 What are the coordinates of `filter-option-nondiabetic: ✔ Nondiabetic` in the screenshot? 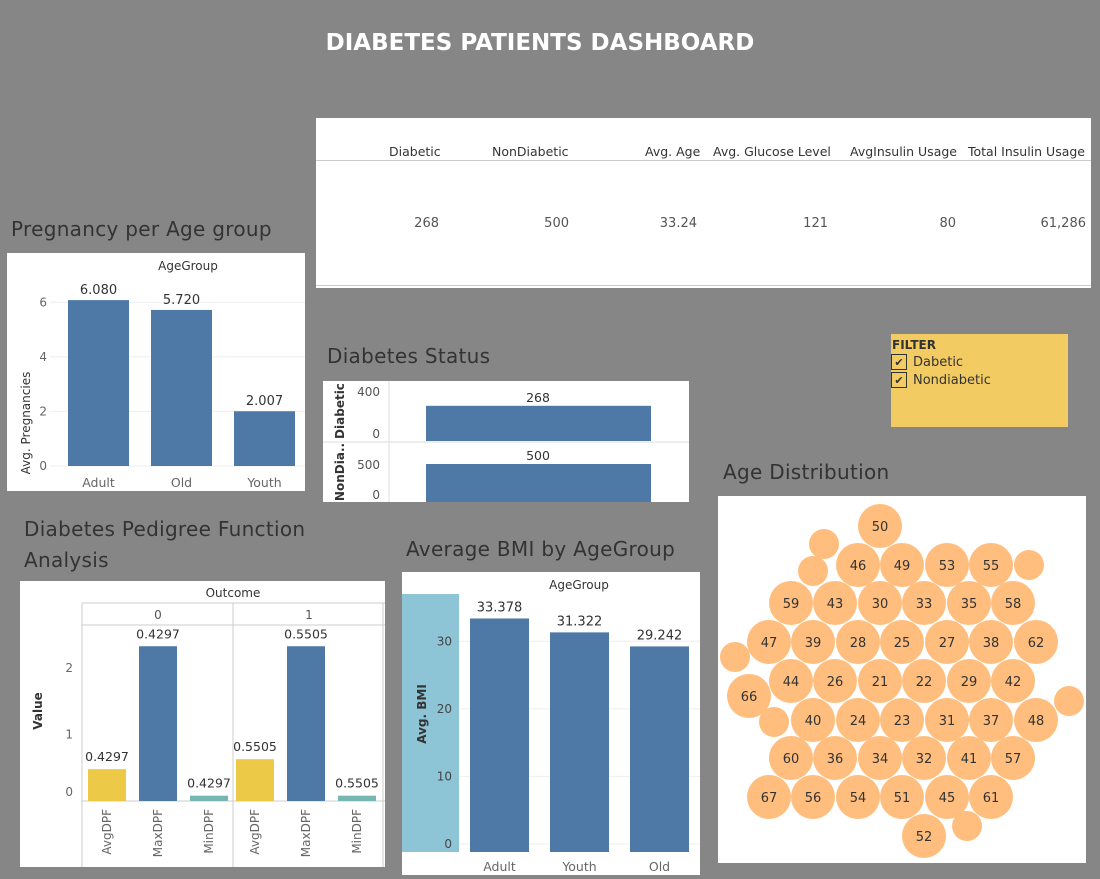 It's located at (979, 380).